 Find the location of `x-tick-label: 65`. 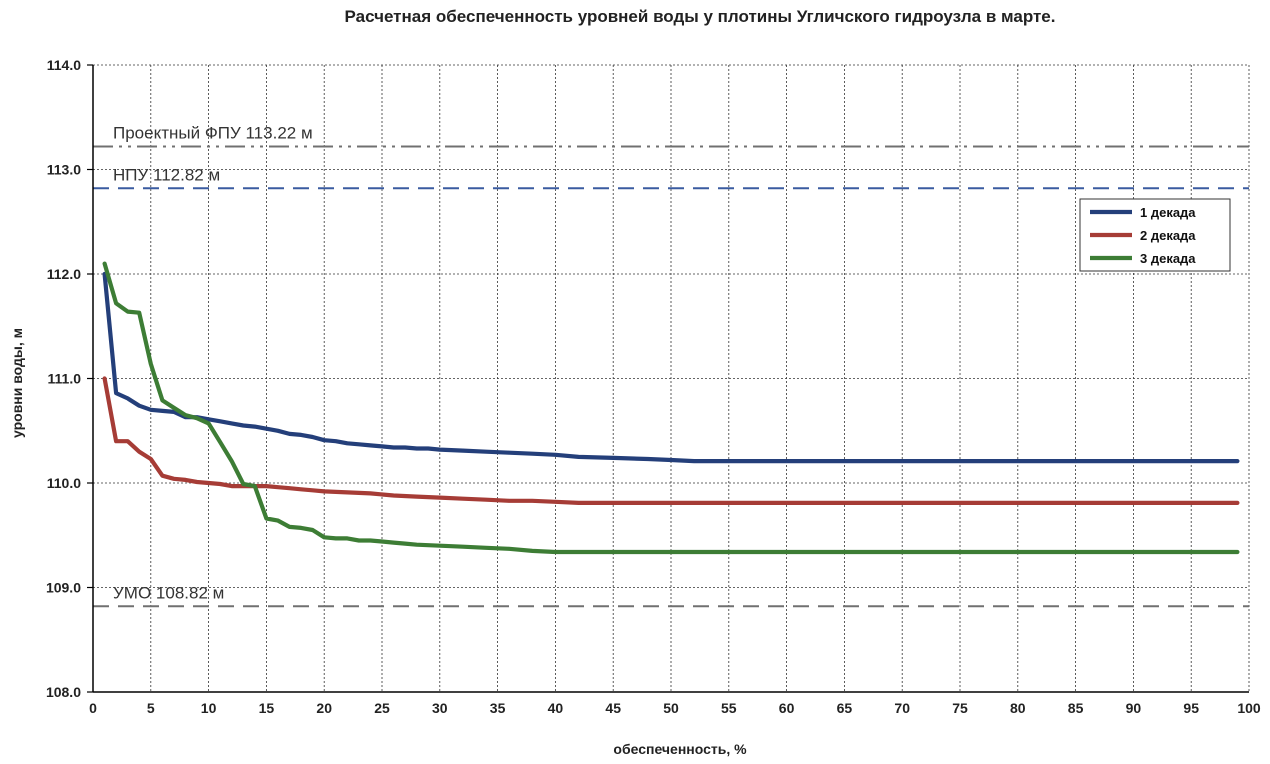

x-tick-label: 65 is located at coordinates (845, 708).